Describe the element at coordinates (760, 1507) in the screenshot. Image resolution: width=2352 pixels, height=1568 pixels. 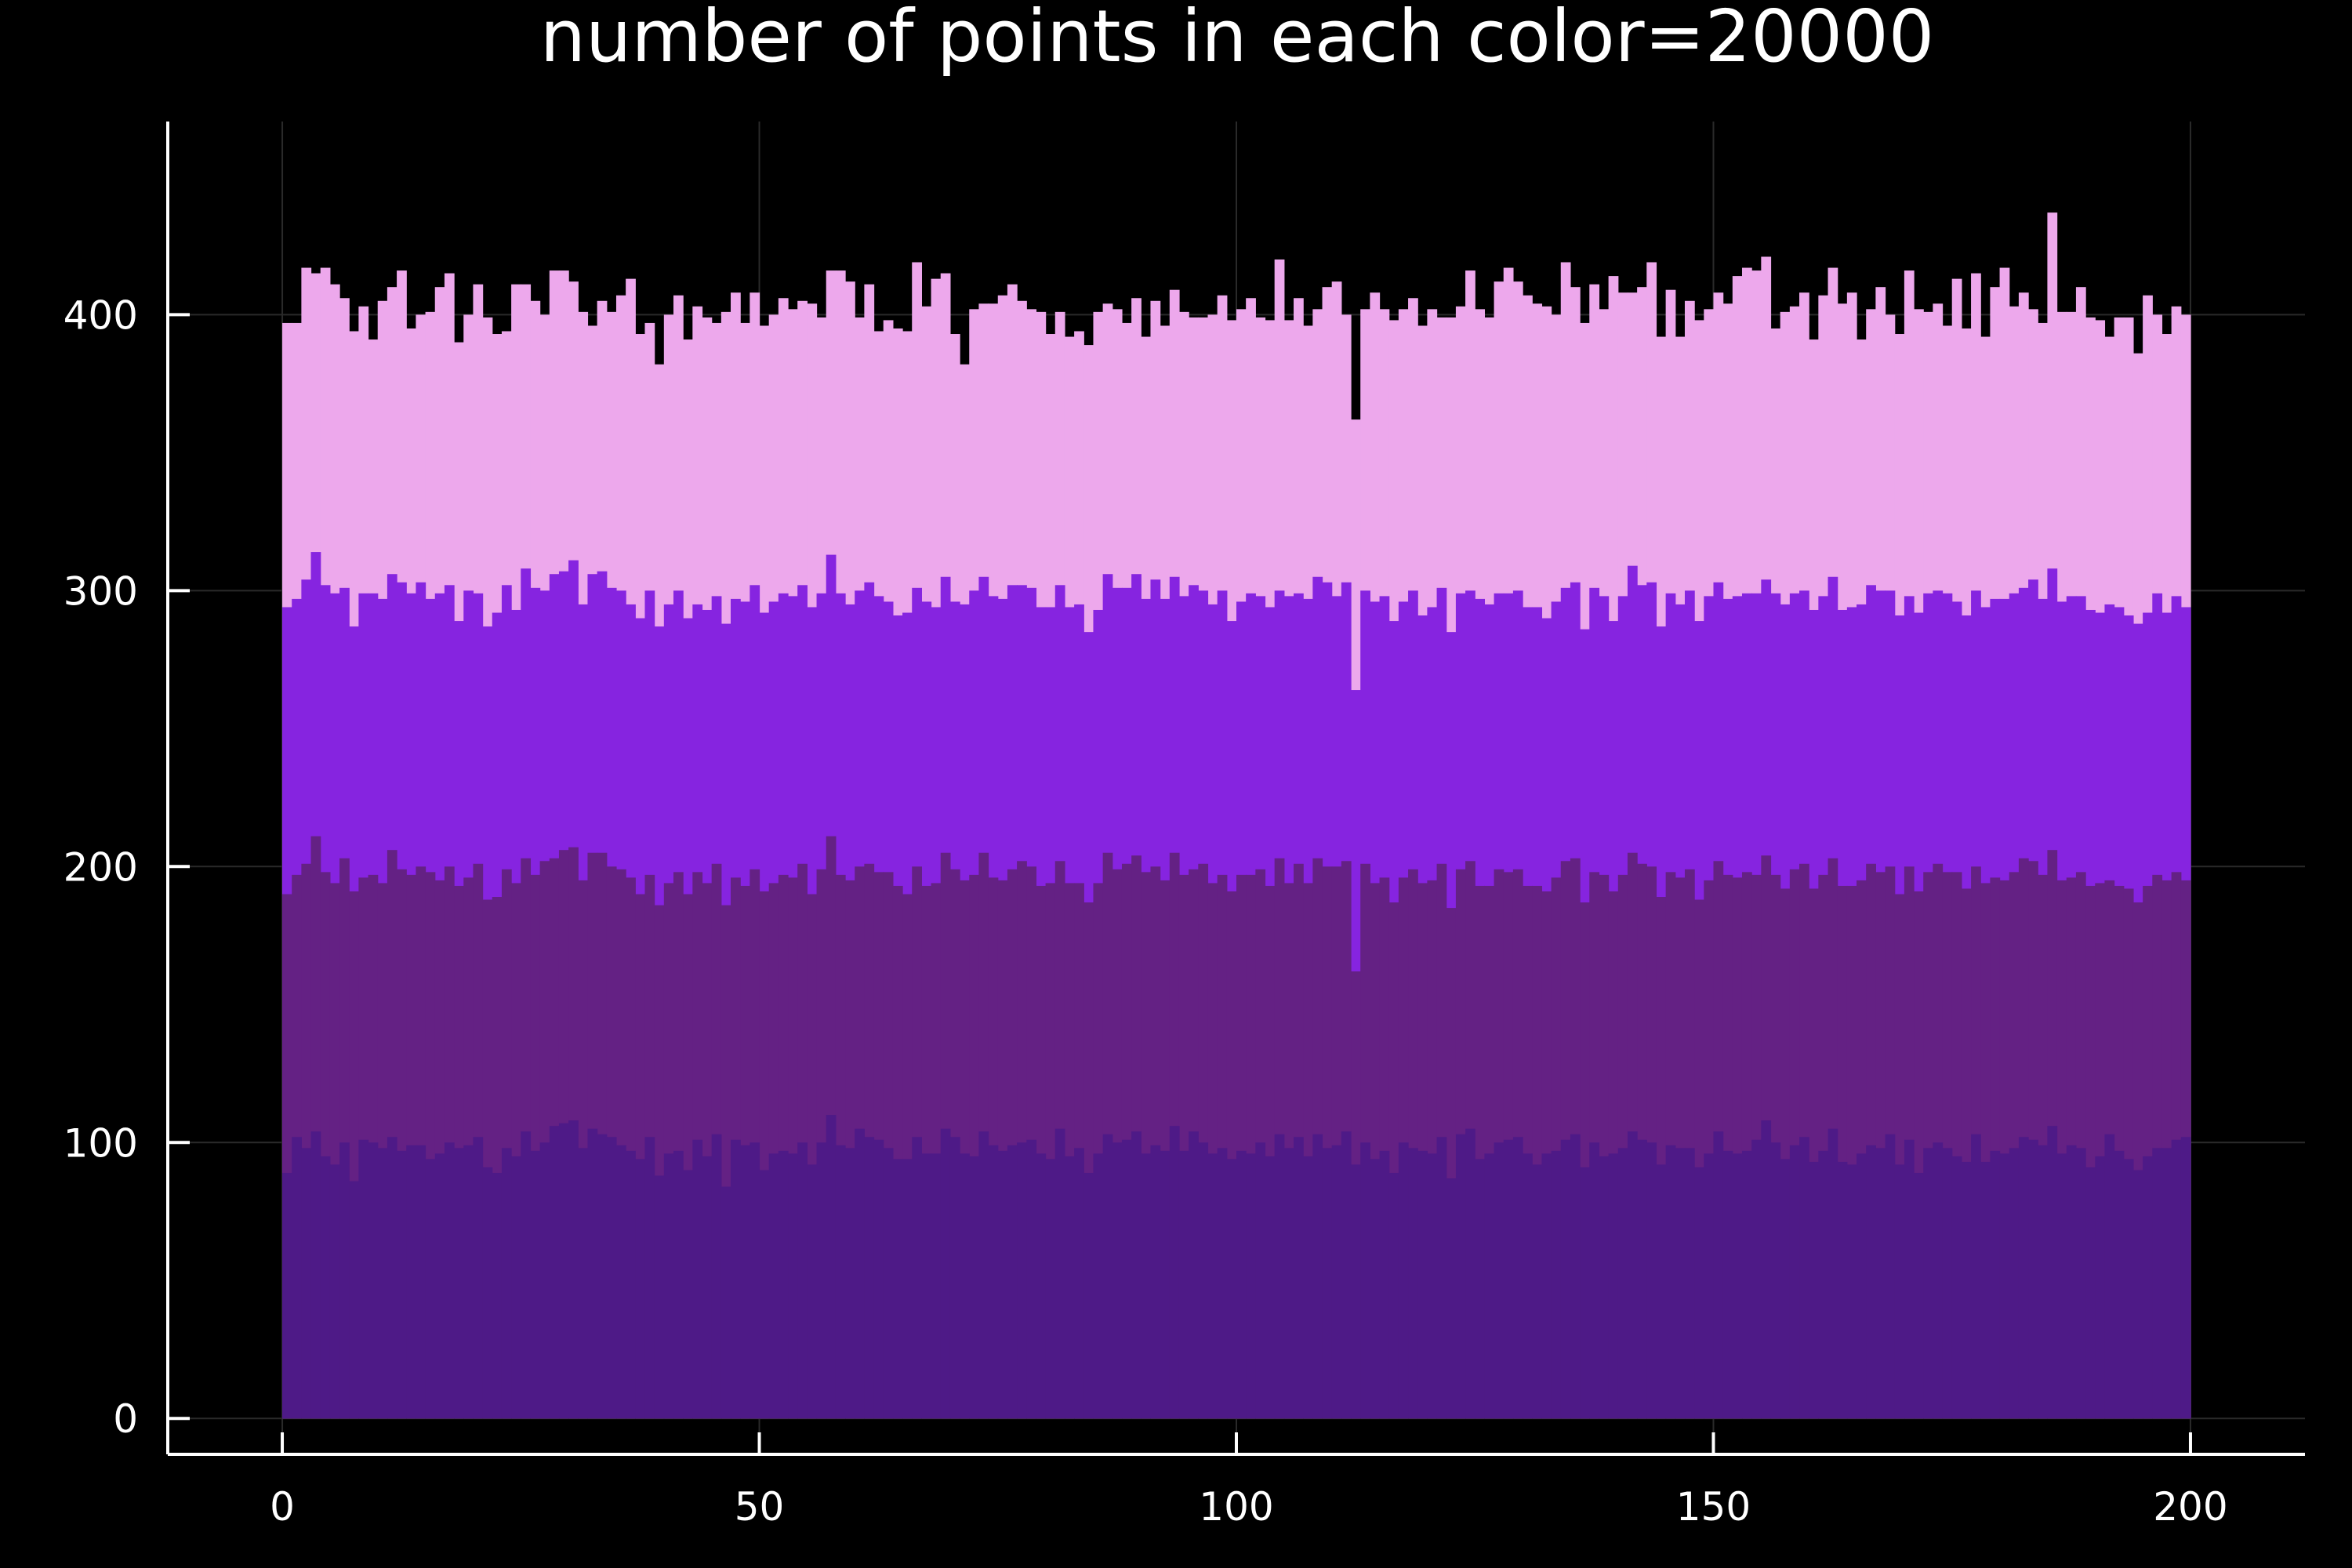
I see `x-tick-label: 50` at that location.